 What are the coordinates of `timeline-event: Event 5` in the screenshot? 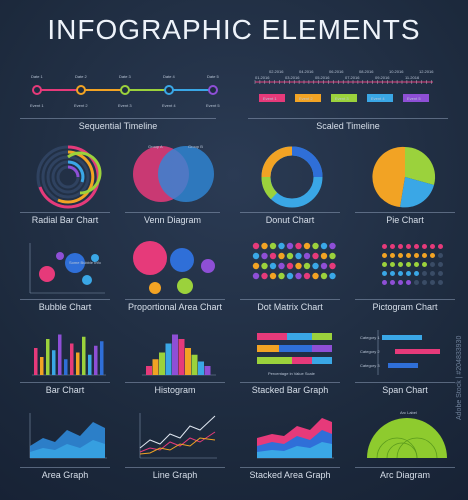 It's located at (213, 105).